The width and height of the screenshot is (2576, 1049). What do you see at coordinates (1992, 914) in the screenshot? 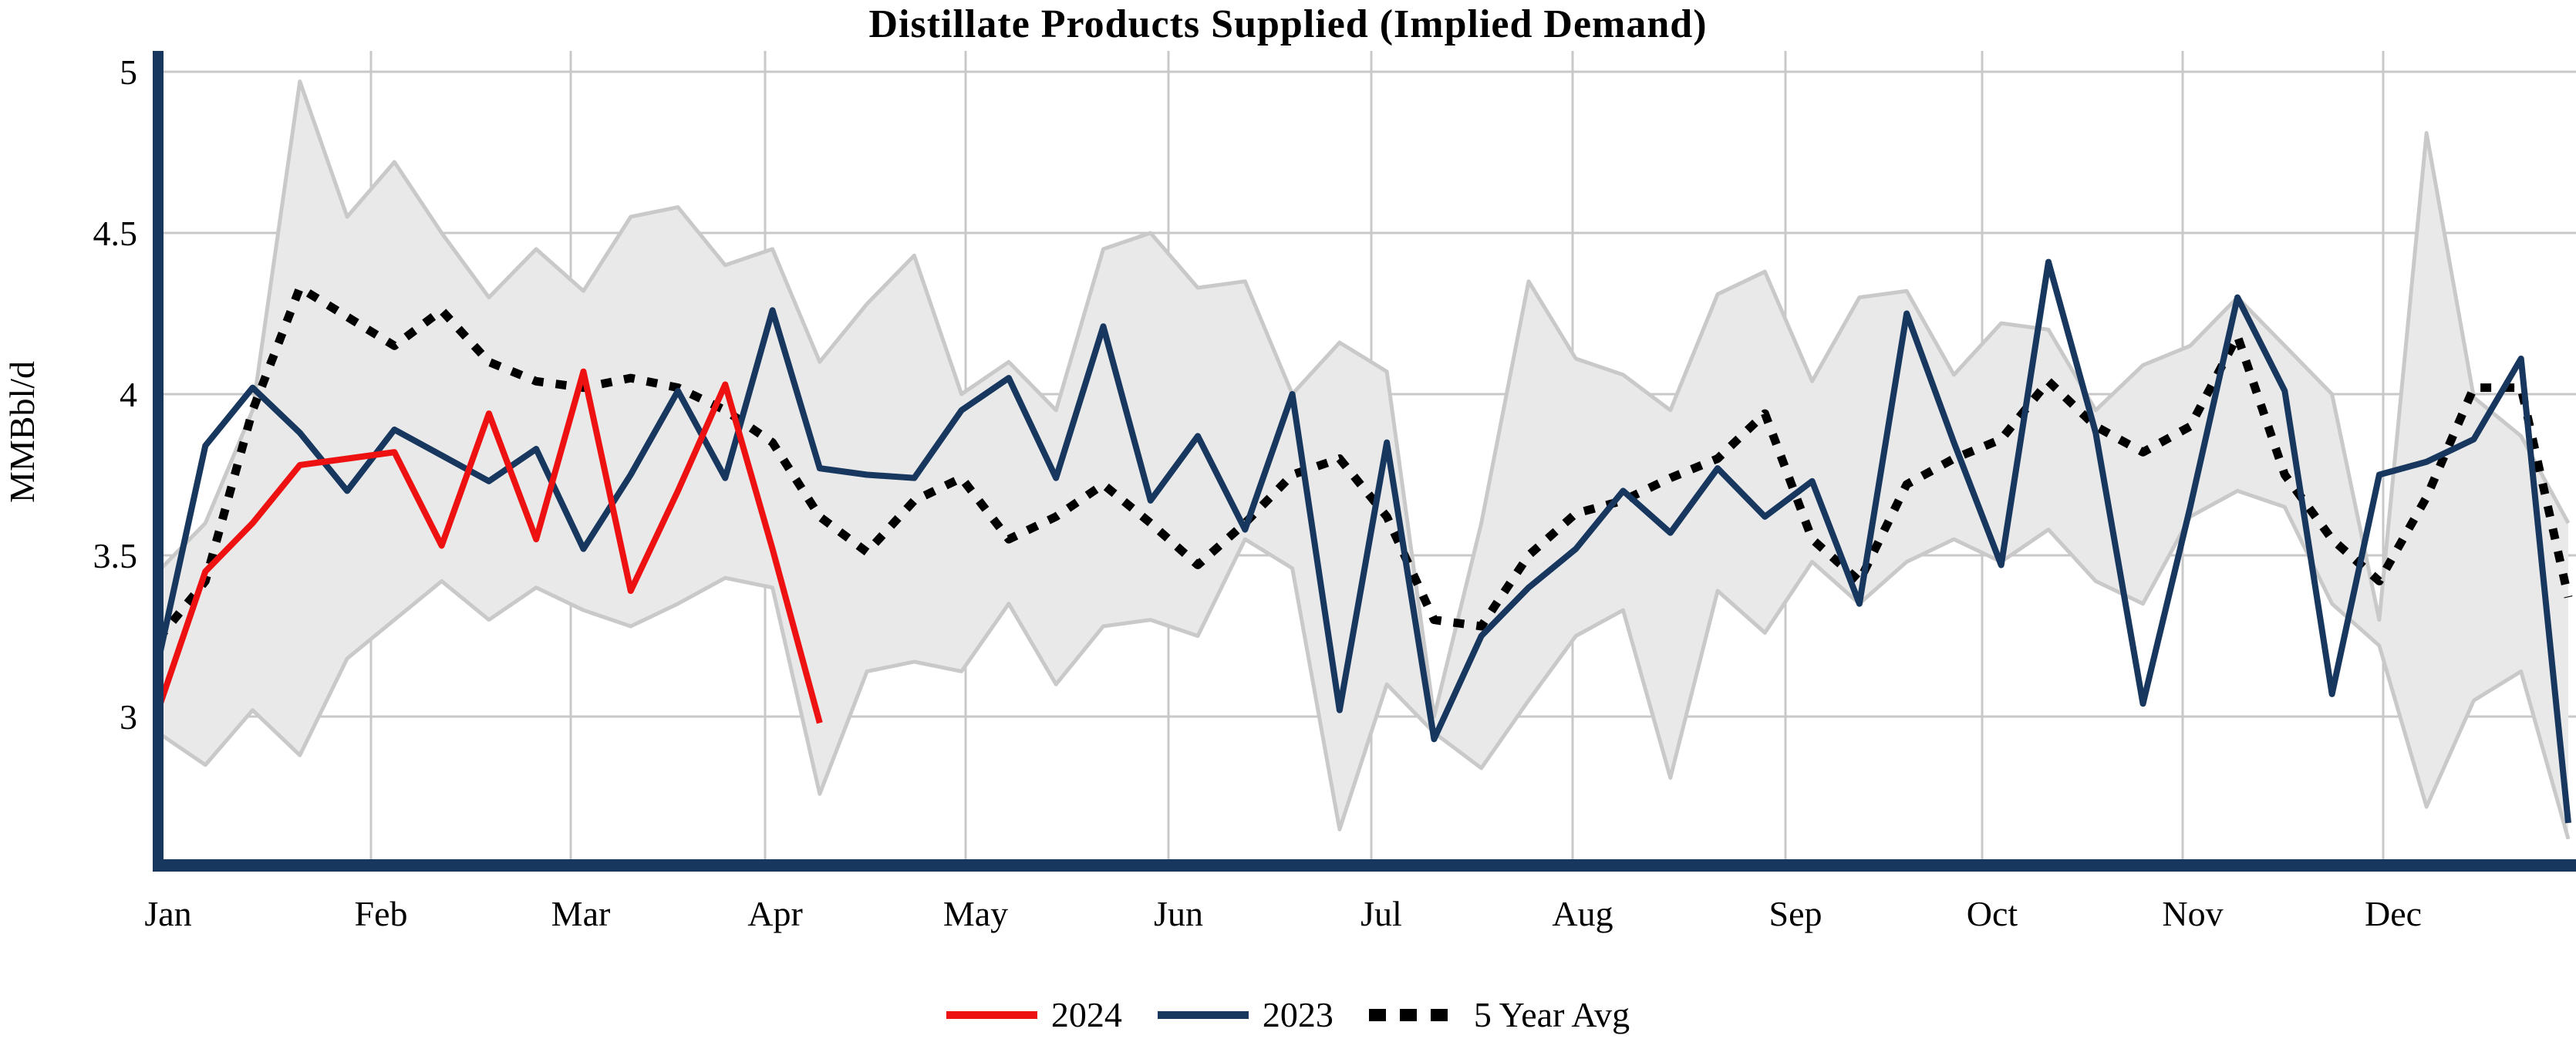
I see `x-tick-label-oct: Oct` at bounding box center [1992, 914].